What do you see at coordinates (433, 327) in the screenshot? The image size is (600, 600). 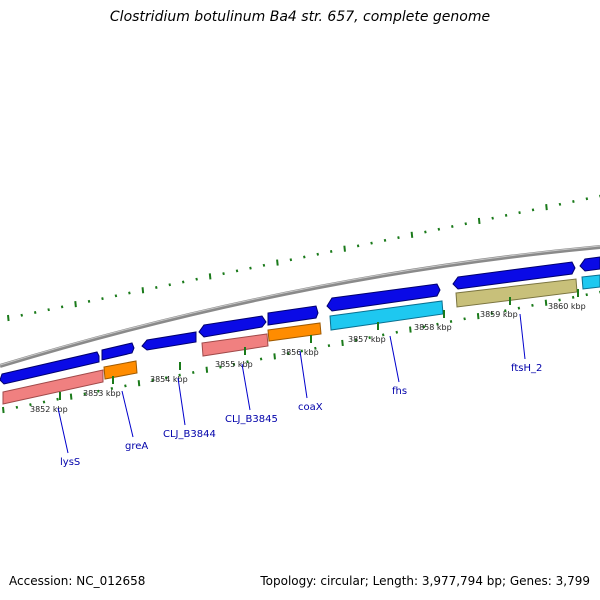 I see `kbp-tick-label: 3858 kbp` at bounding box center [433, 327].